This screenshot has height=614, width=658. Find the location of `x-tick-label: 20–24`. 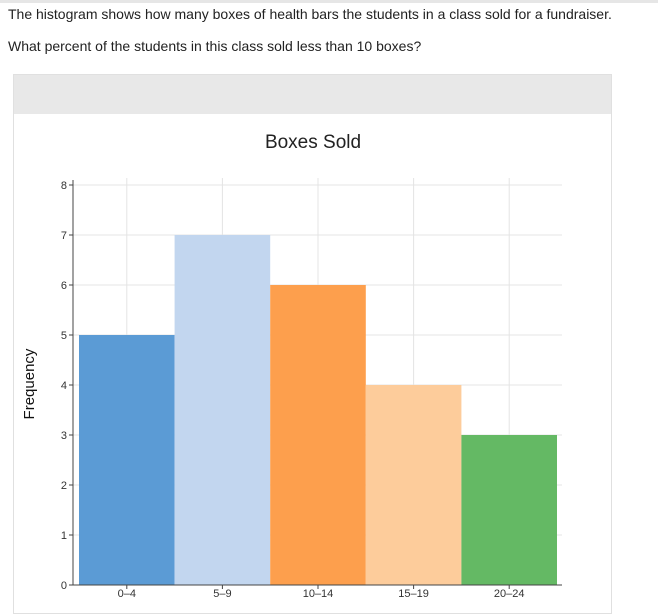

x-tick-label: 20–24 is located at coordinates (509, 594).